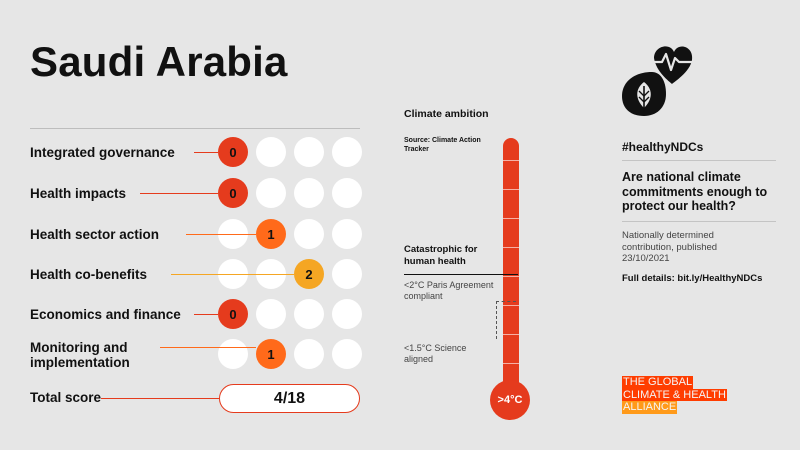  I want to click on heart-leaf-drop-icon, so click(657, 81).